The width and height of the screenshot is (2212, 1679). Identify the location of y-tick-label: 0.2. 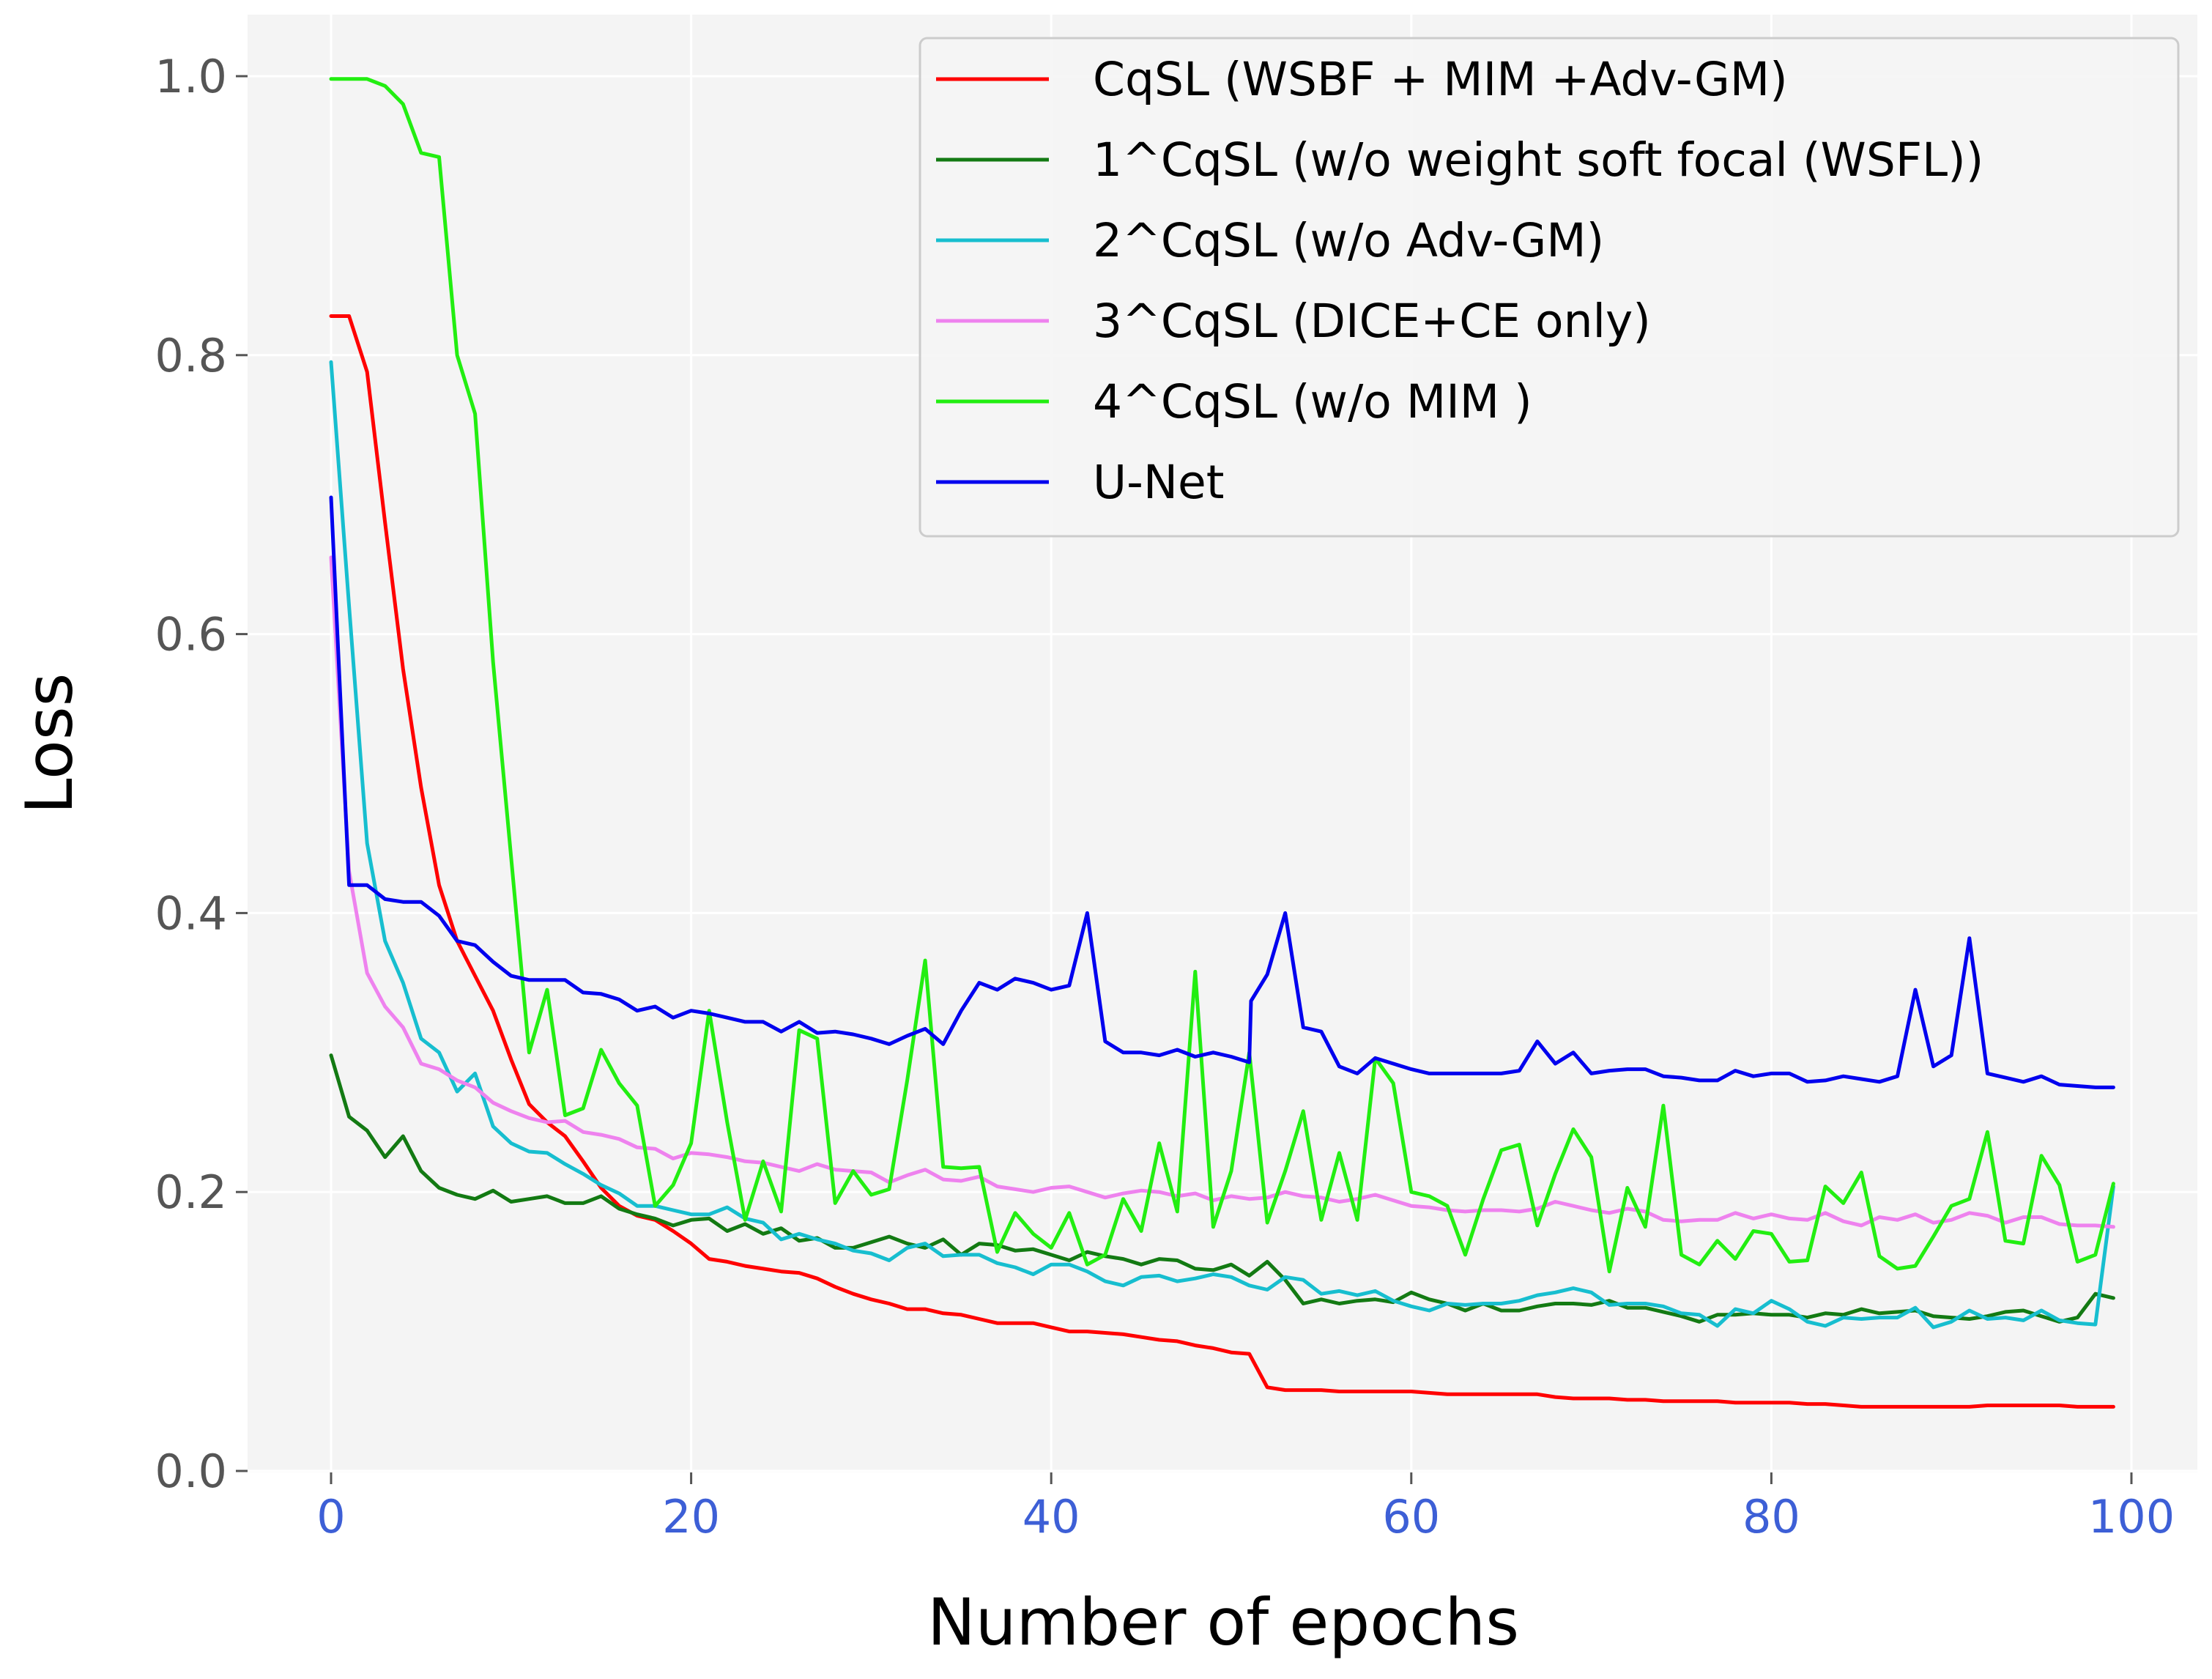
(191, 1192).